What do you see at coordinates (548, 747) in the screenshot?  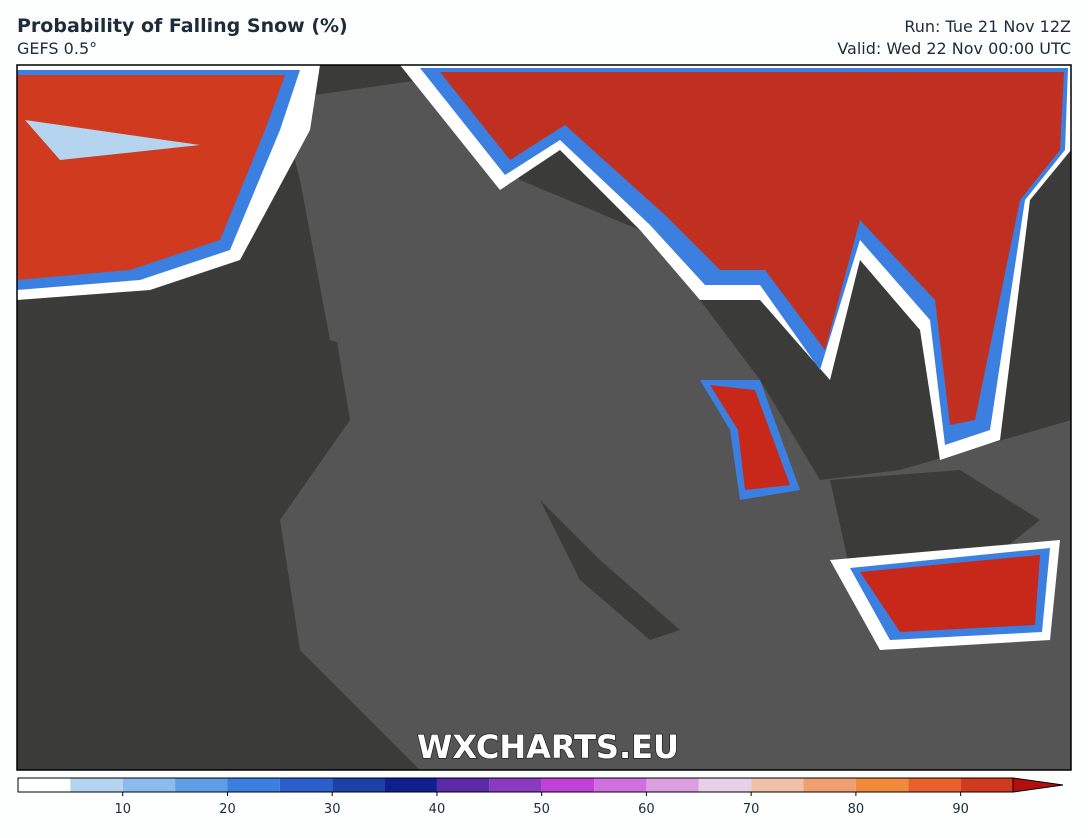 I see `watermark: WXCHARTS.EU` at bounding box center [548, 747].